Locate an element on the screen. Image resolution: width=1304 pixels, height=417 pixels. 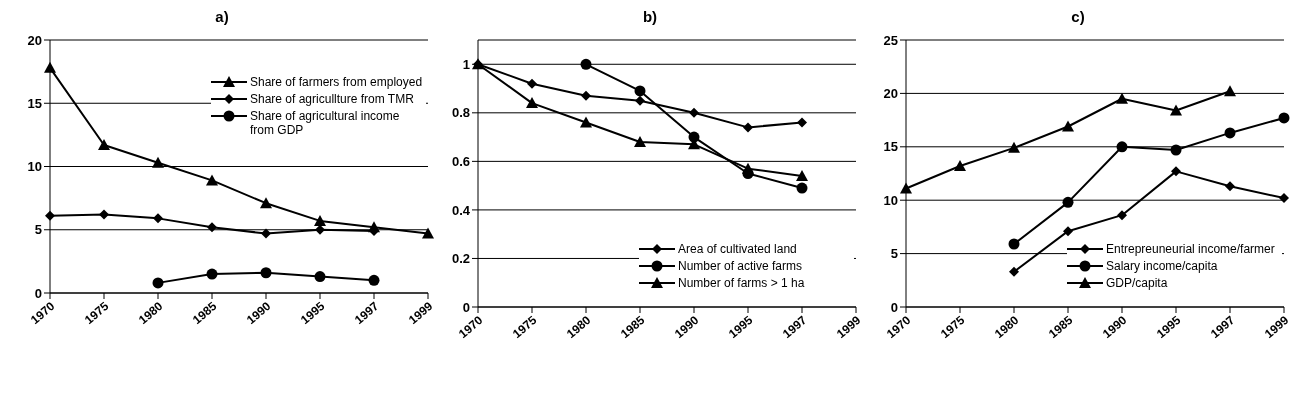
y-tick-label: 0.6 is located at coordinates (460, 161).